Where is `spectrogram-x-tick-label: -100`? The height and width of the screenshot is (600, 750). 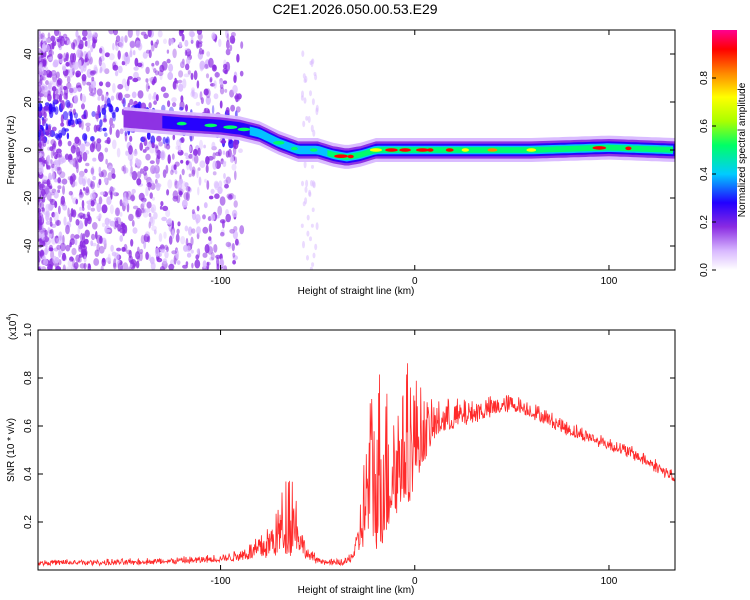 spectrogram-x-tick-label: -100 is located at coordinates (221, 281).